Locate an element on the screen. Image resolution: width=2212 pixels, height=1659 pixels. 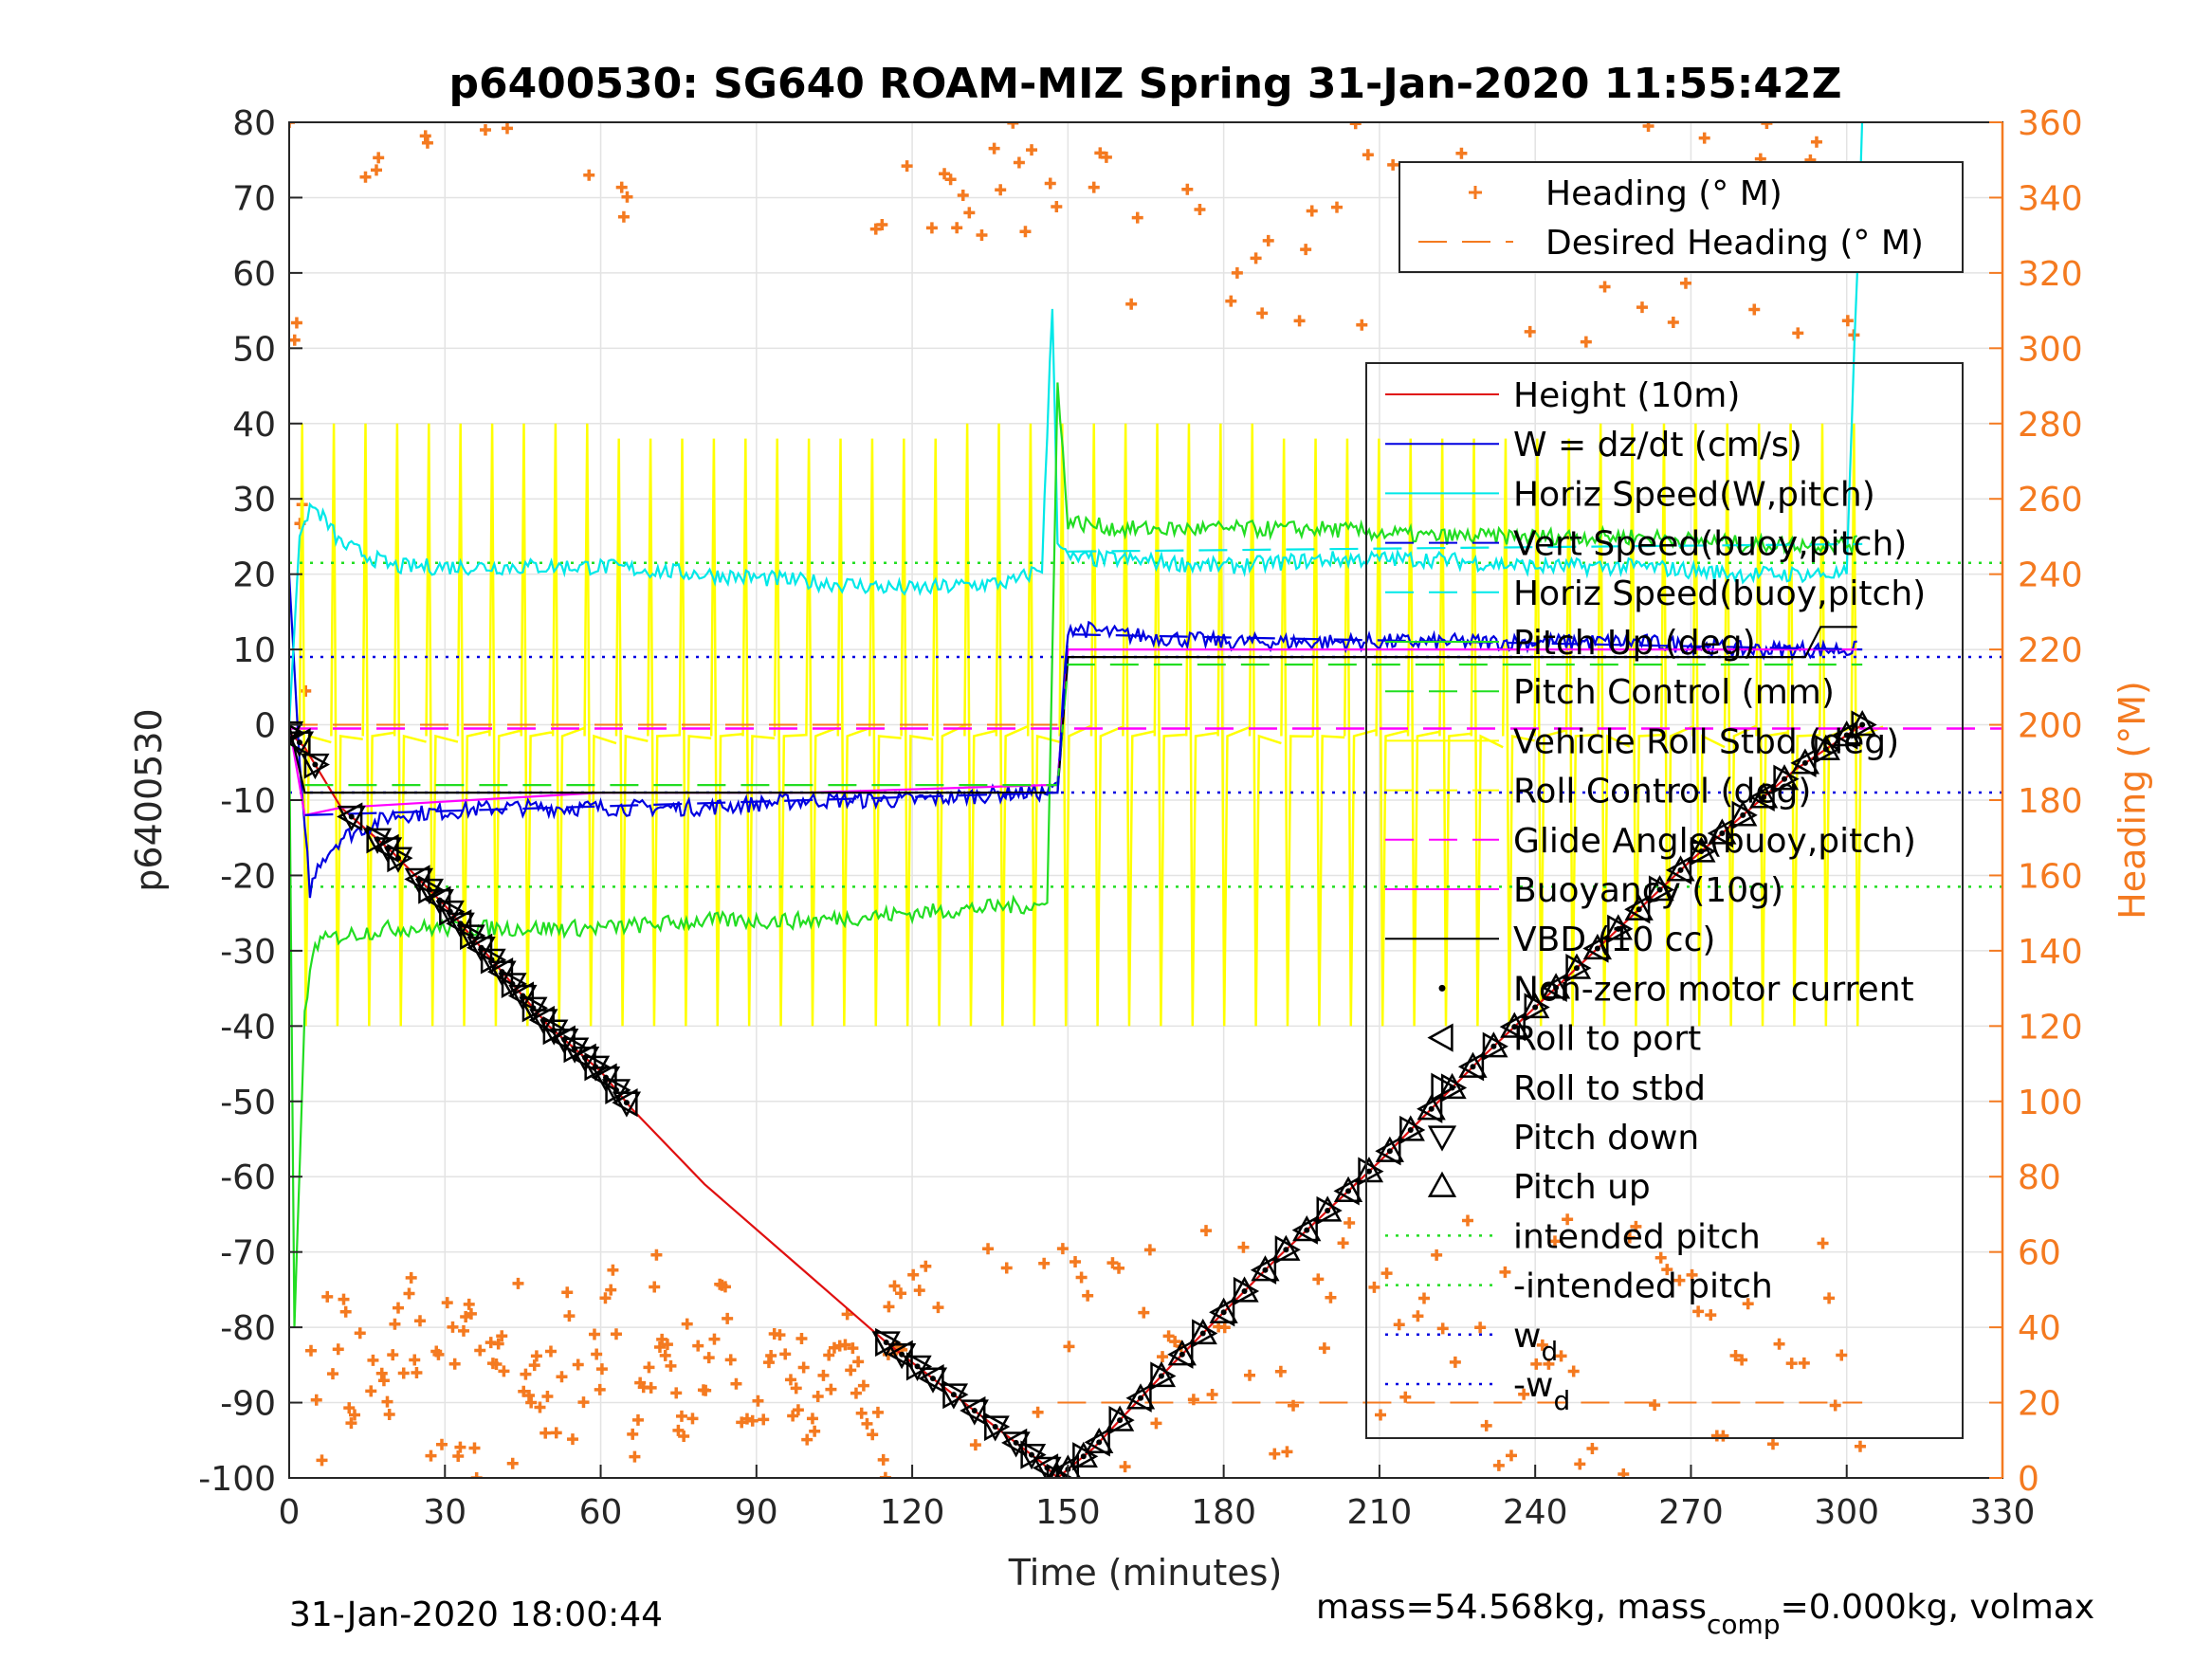
x-tick-label: 60 is located at coordinates (601, 1512).